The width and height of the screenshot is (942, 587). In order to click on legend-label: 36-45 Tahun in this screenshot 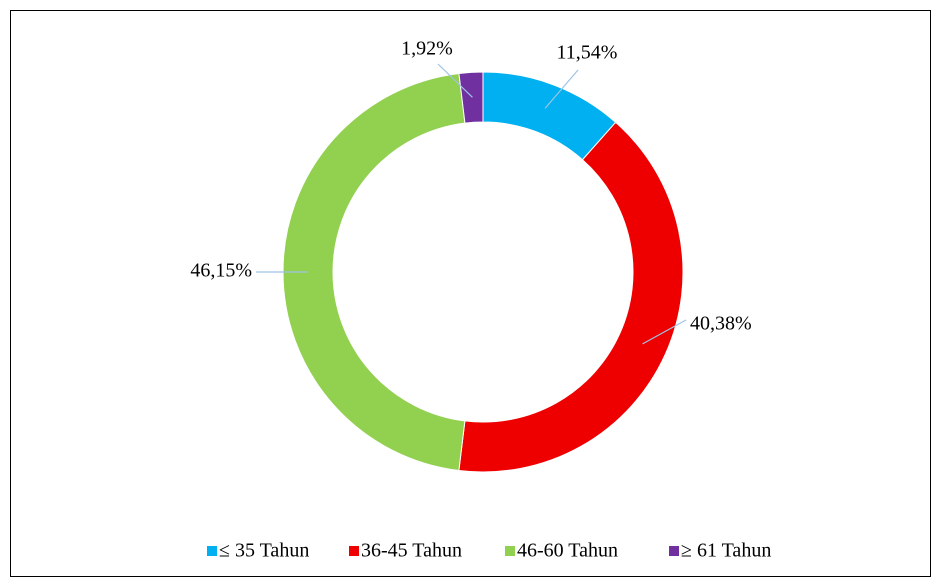, I will do `click(411, 551)`.